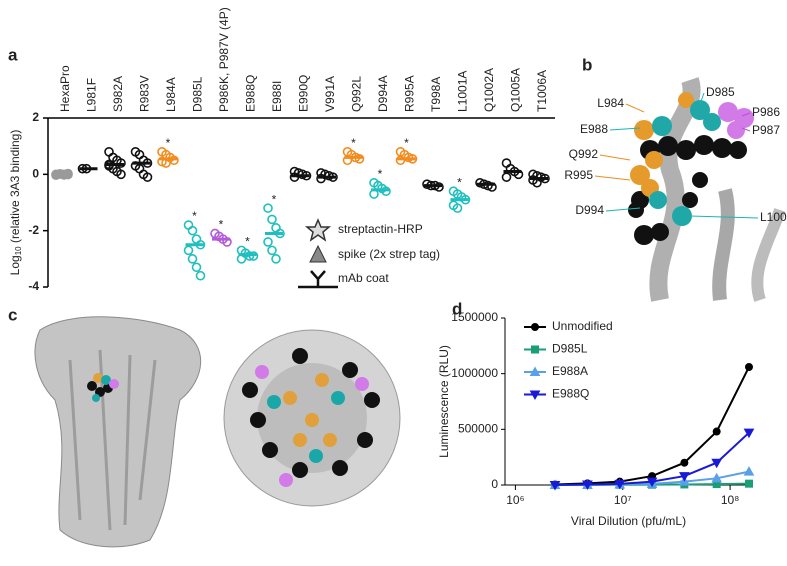 The height and width of the screenshot is (566, 787). Describe the element at coordinates (436, 94) in the screenshot. I see `x-tick-label: T998A` at that location.